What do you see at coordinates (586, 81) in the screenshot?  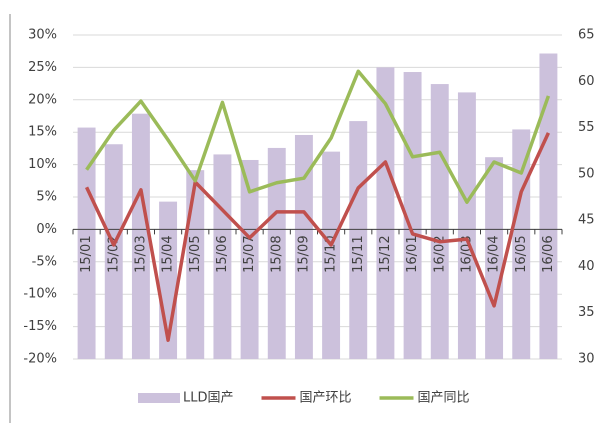 I see `y2-tick-label: 60` at bounding box center [586, 81].